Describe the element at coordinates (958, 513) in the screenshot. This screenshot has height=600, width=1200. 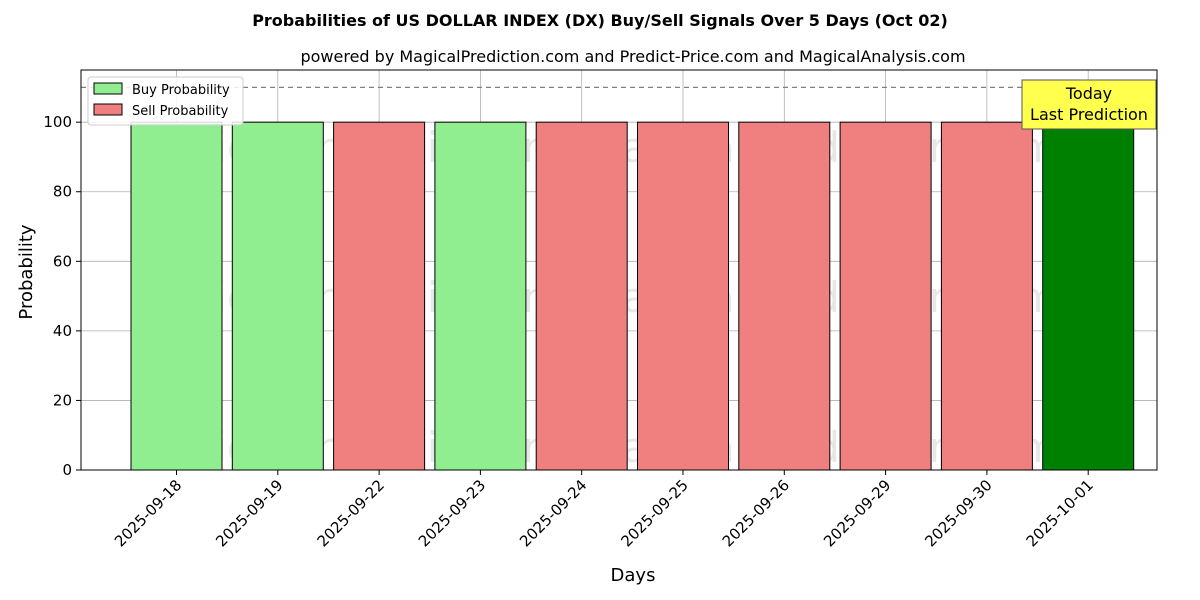
I see `x-tick-label: 2025-09-30` at that location.